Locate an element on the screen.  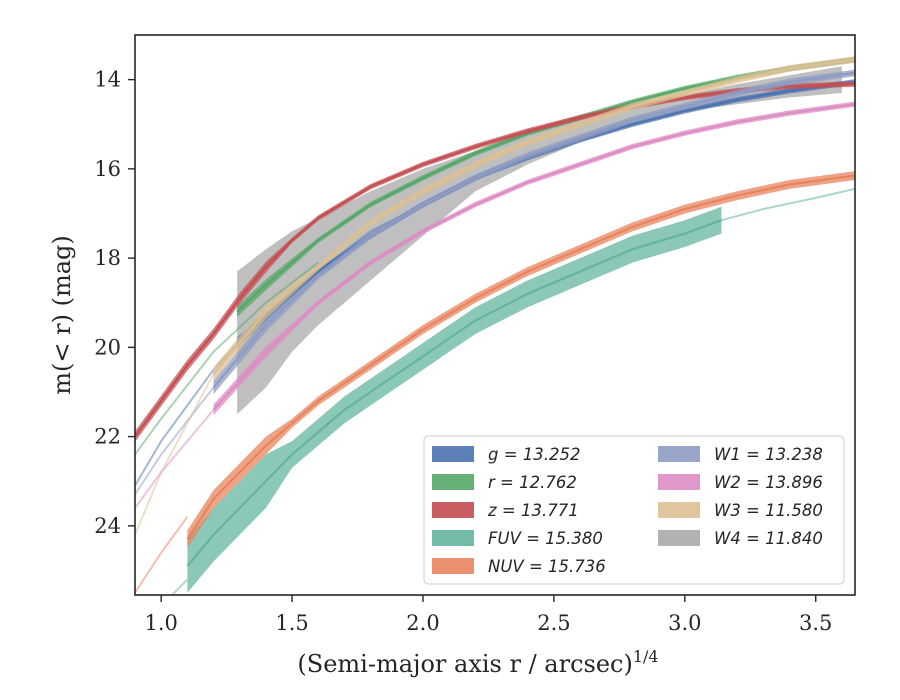
y-tick-label-0: 14 is located at coordinates (107, 80).